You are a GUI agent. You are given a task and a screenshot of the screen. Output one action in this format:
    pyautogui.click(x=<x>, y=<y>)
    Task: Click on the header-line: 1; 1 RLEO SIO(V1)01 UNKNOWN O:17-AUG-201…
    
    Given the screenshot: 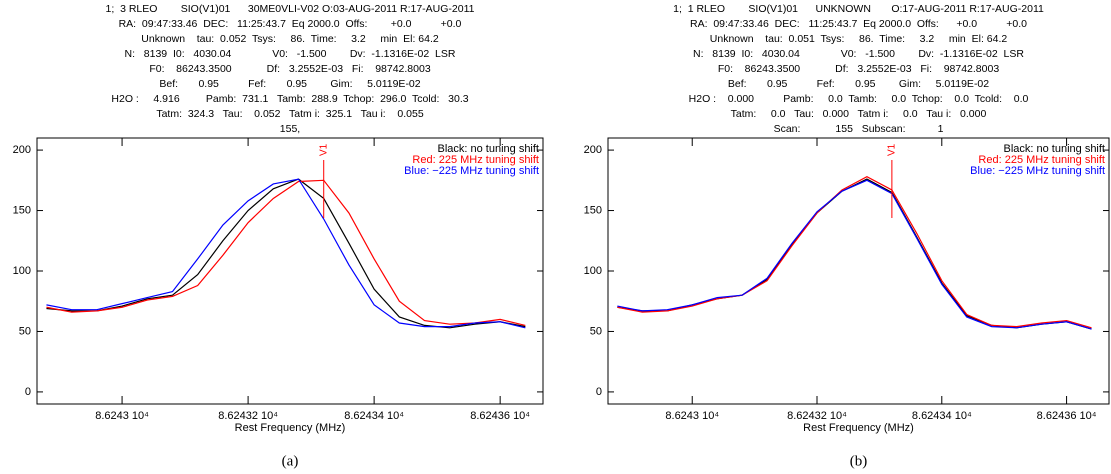 What is the action you would take?
    pyautogui.click(x=858, y=9)
    